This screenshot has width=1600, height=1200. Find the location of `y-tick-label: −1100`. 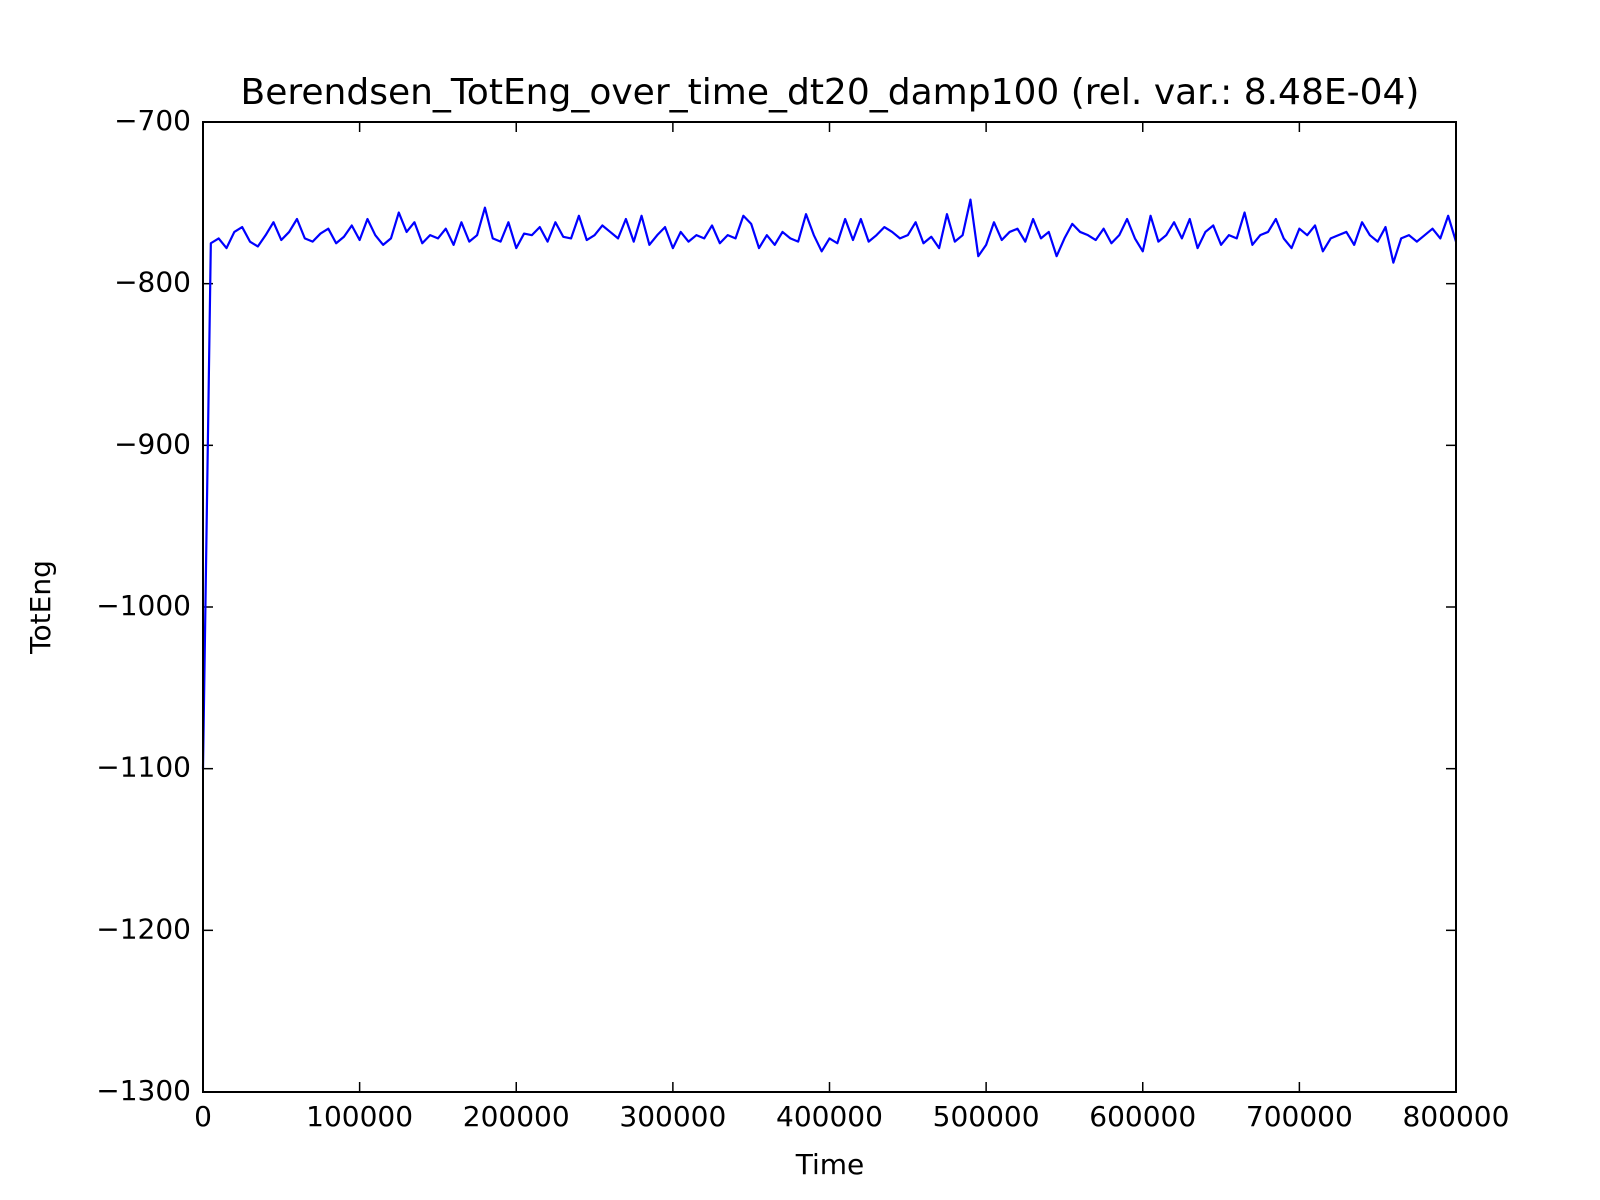

y-tick-label: −1100 is located at coordinates (143, 767).